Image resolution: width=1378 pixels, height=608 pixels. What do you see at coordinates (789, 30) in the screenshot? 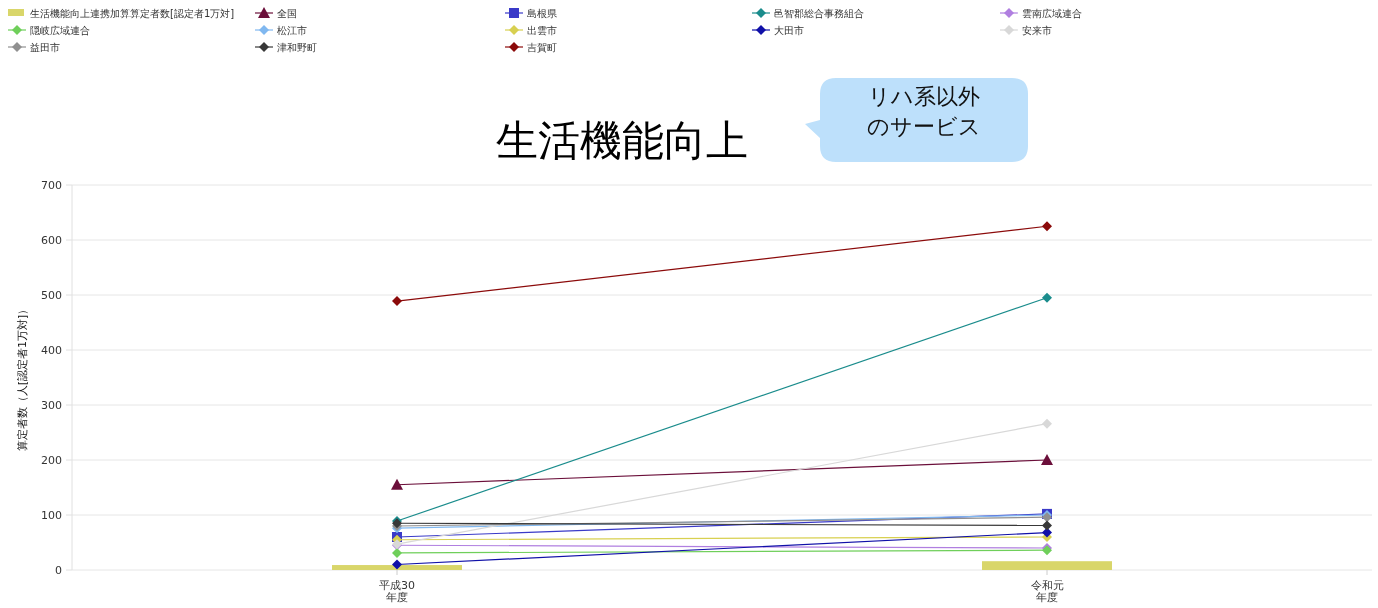
I see `legend-label: 大田市` at bounding box center [789, 30].